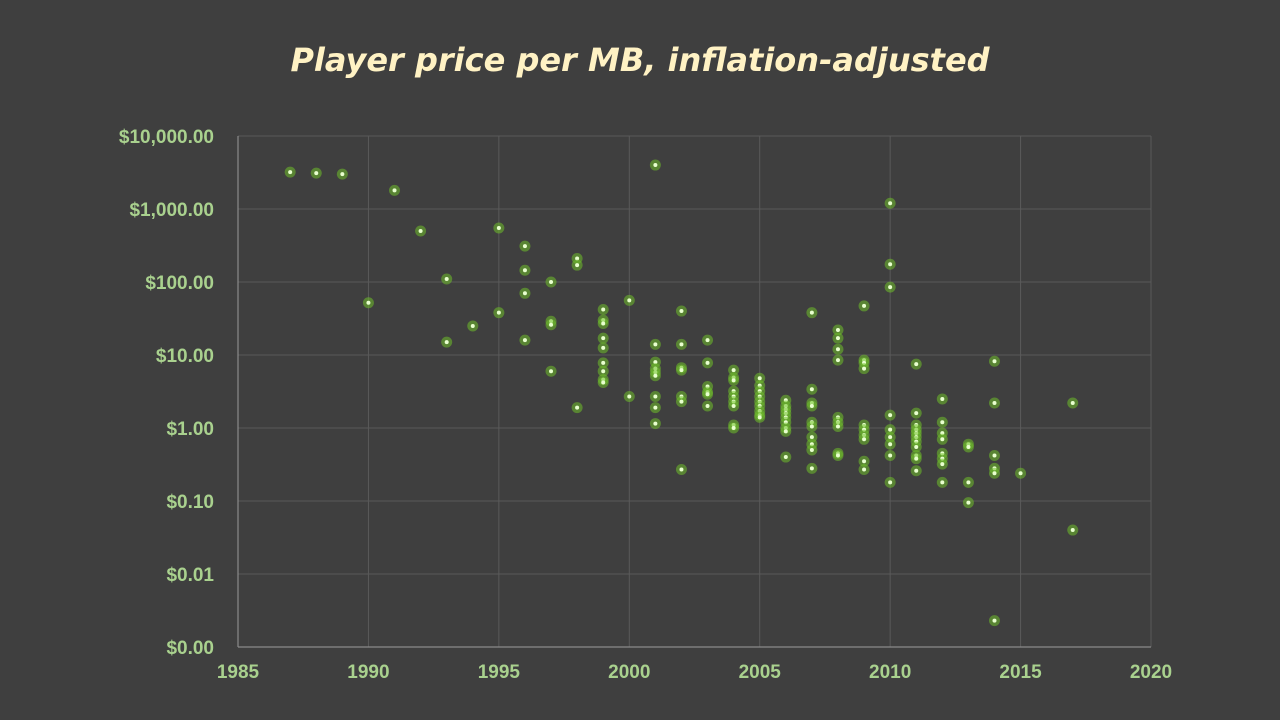  What do you see at coordinates (368, 672) in the screenshot?
I see `x-tick-label: 1990` at bounding box center [368, 672].